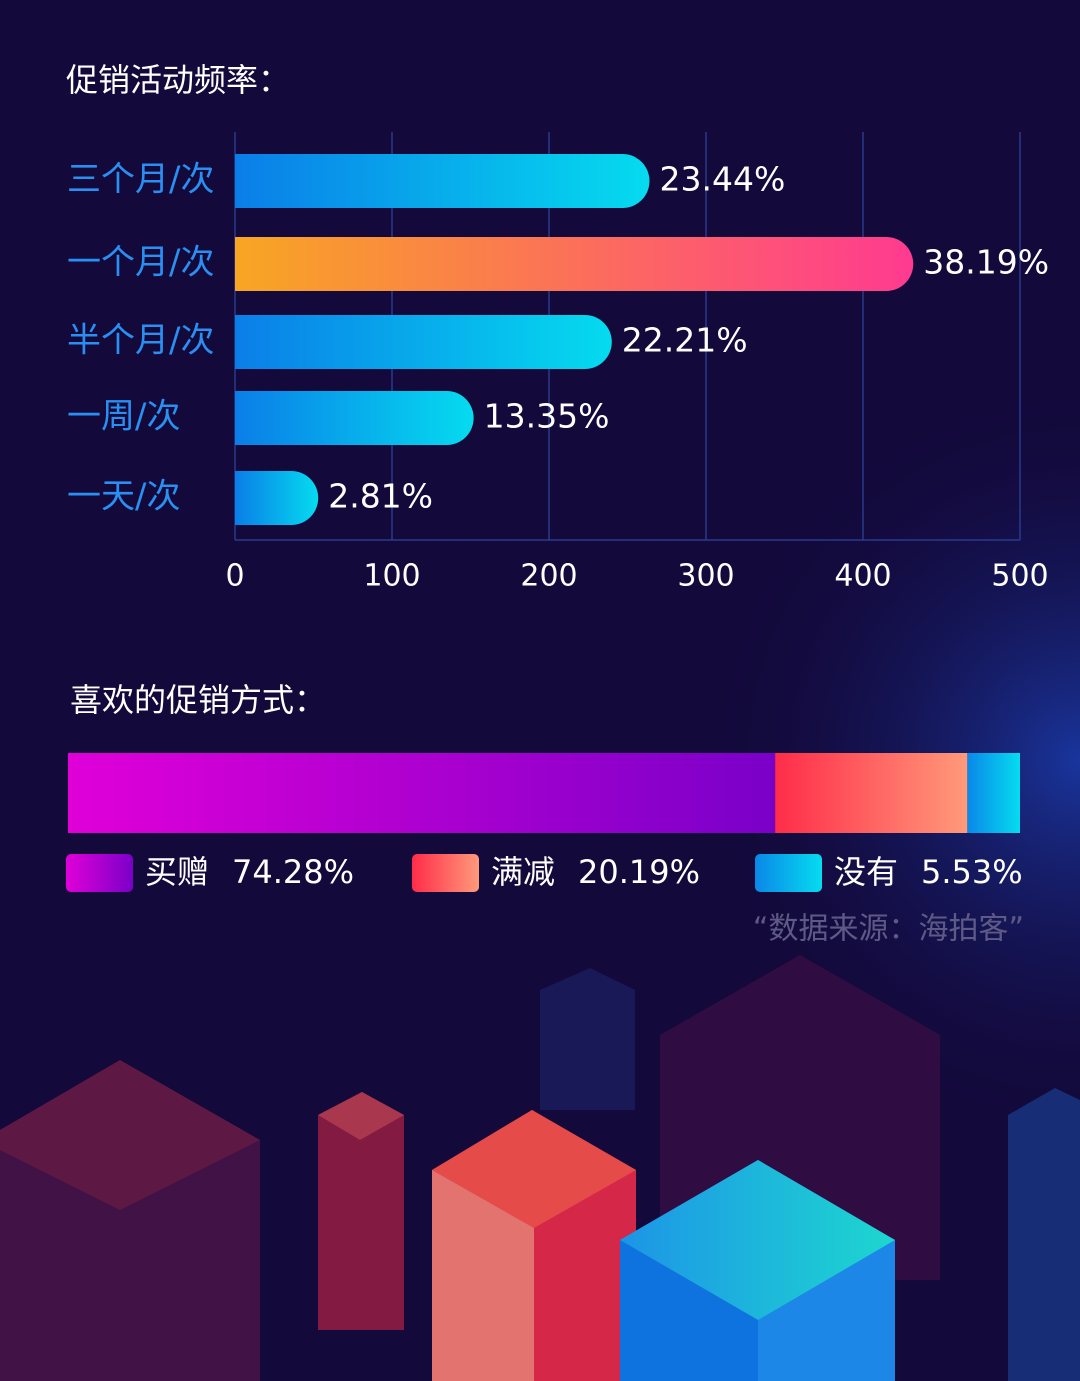 This screenshot has width=1080, height=1381. What do you see at coordinates (1019, 576) in the screenshot?
I see `x-tick-label: 500` at bounding box center [1019, 576].